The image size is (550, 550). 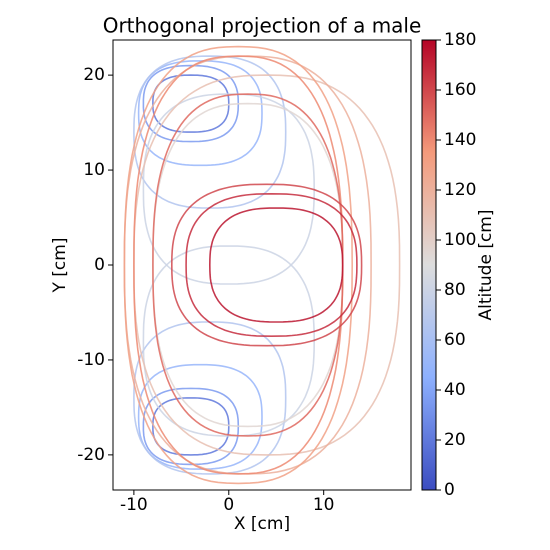 What do you see at coordinates (455, 290) in the screenshot?
I see `colorbar-tick-label: 80` at bounding box center [455, 290].